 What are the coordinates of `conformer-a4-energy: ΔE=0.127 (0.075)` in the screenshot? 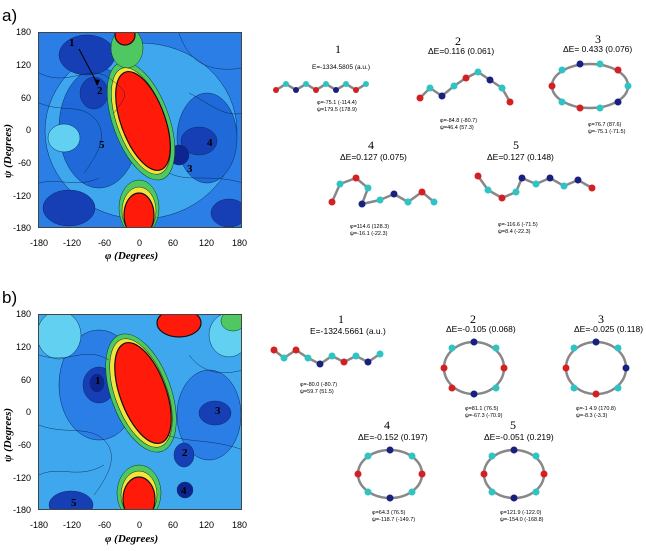 It's located at (373, 157).